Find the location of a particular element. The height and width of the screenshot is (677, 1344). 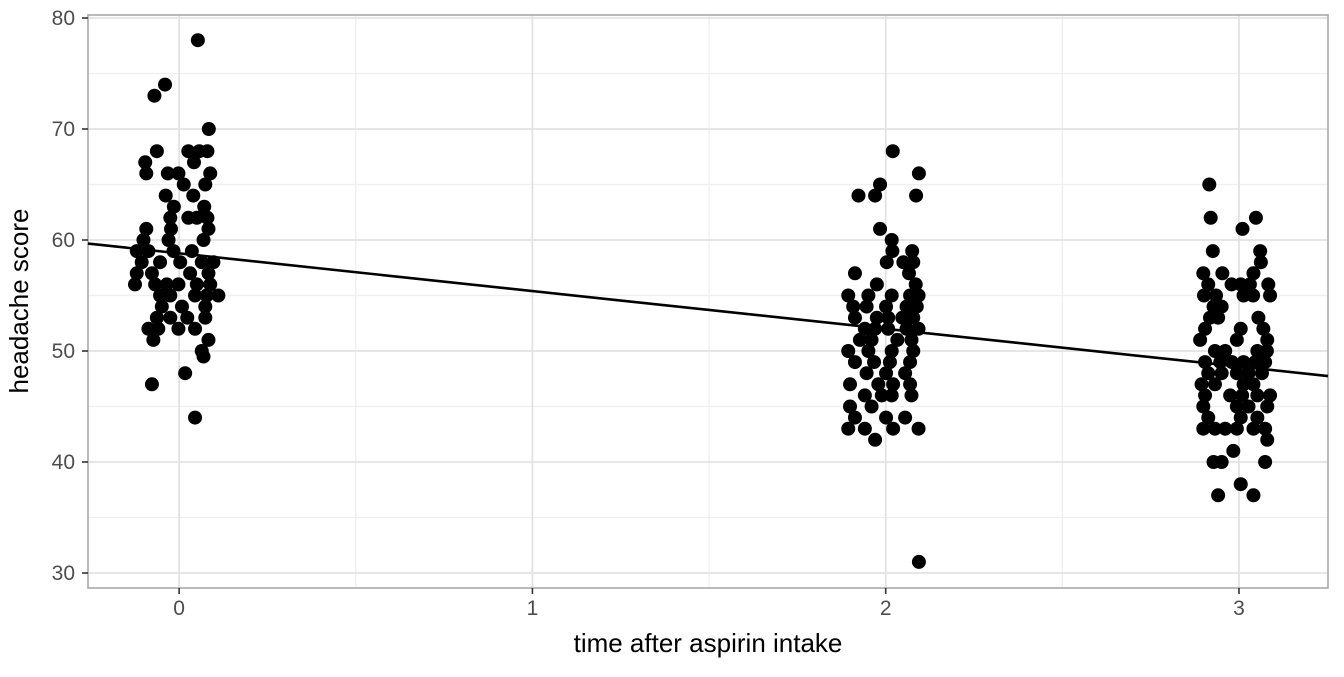

y-tick-label: 50 is located at coordinates (63, 351).